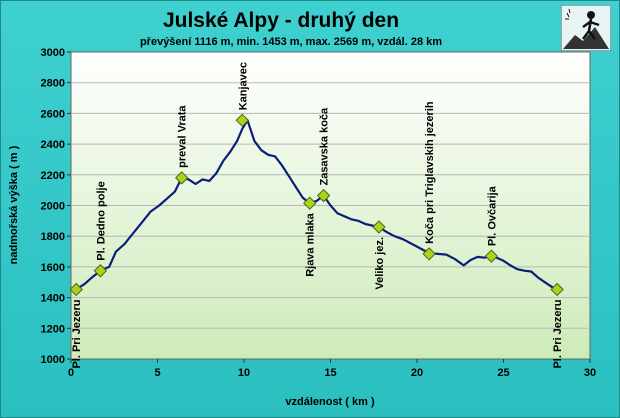  Describe the element at coordinates (430, 172) in the screenshot. I see `waypoint-label: Koča pri Triglavskih jezerih` at that location.